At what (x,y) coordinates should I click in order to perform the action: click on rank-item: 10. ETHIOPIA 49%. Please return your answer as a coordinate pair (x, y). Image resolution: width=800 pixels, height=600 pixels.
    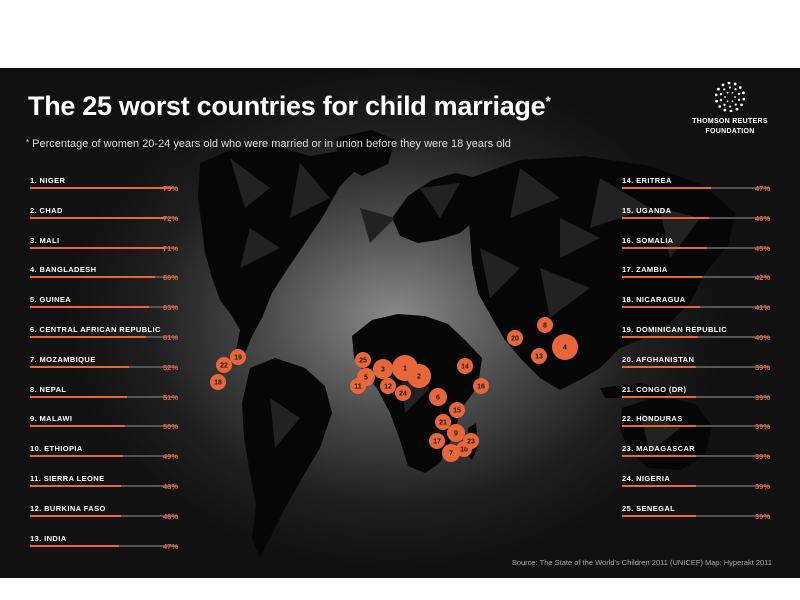
    Looking at the image, I should click on (104, 452).